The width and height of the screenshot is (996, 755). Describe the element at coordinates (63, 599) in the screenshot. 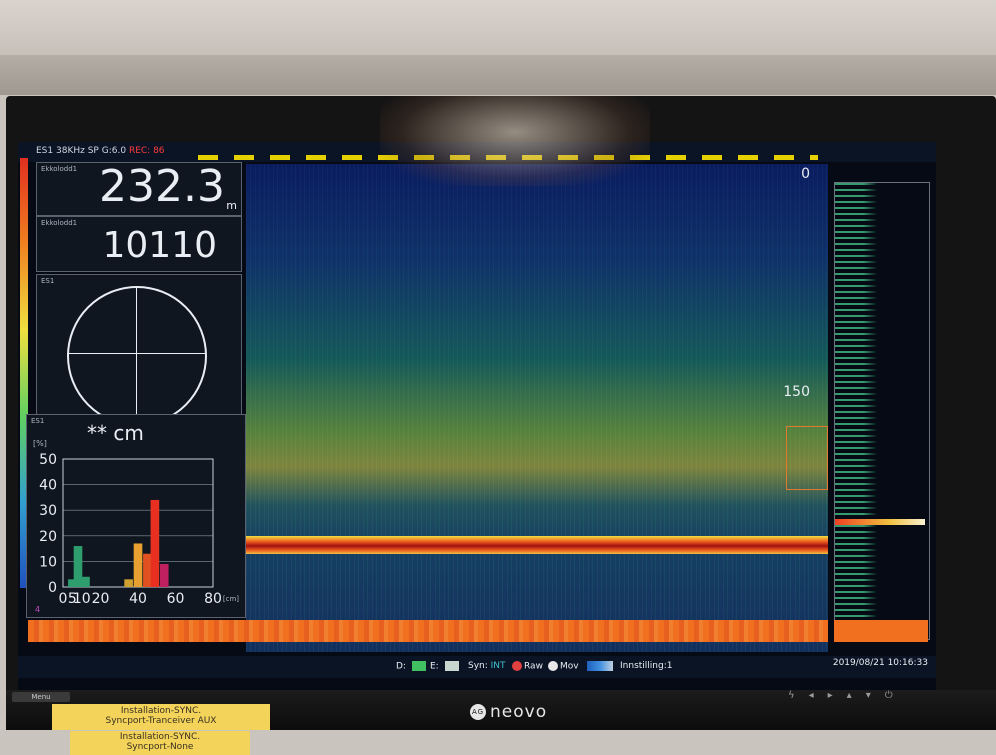

I see `histogram-x-tick-label: 0` at that location.